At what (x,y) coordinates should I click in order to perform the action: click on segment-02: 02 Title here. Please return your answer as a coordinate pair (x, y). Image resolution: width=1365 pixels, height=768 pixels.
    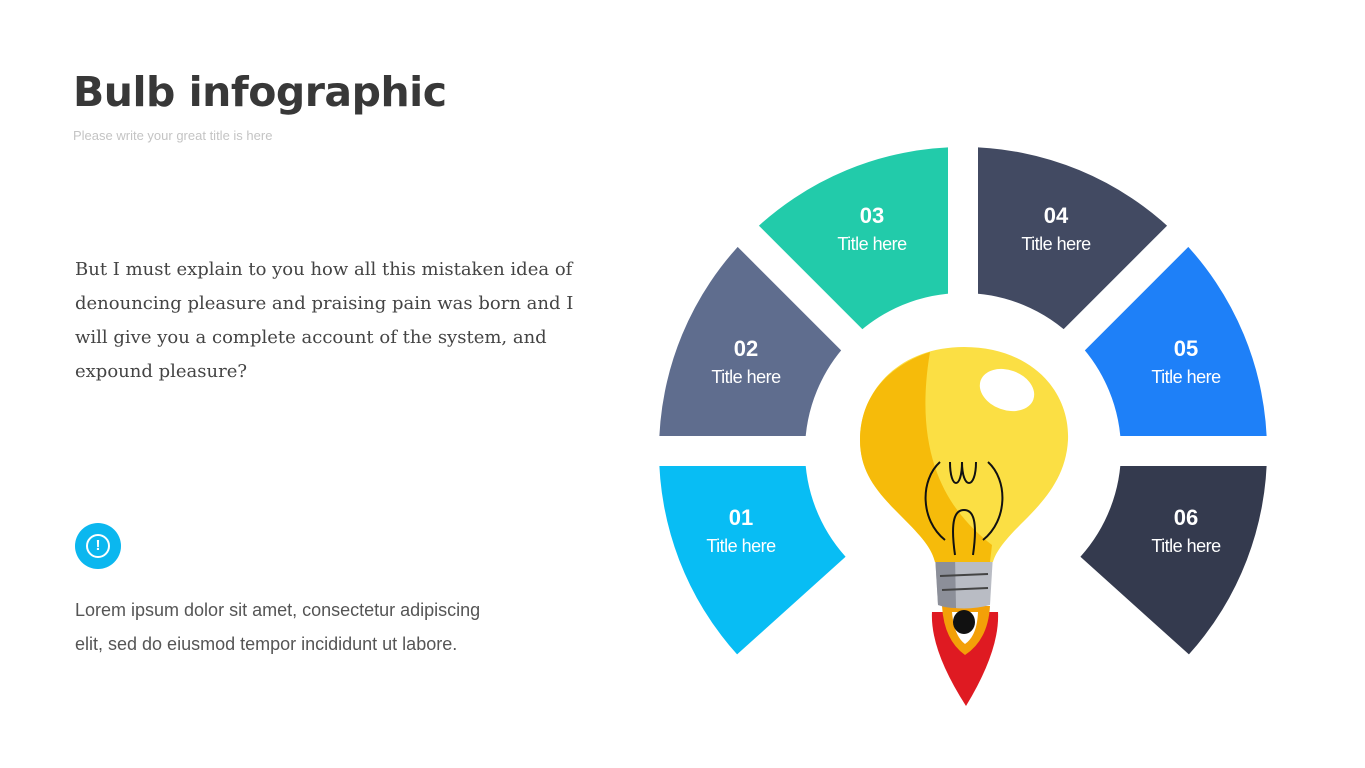
    Looking at the image, I should click on (746, 364).